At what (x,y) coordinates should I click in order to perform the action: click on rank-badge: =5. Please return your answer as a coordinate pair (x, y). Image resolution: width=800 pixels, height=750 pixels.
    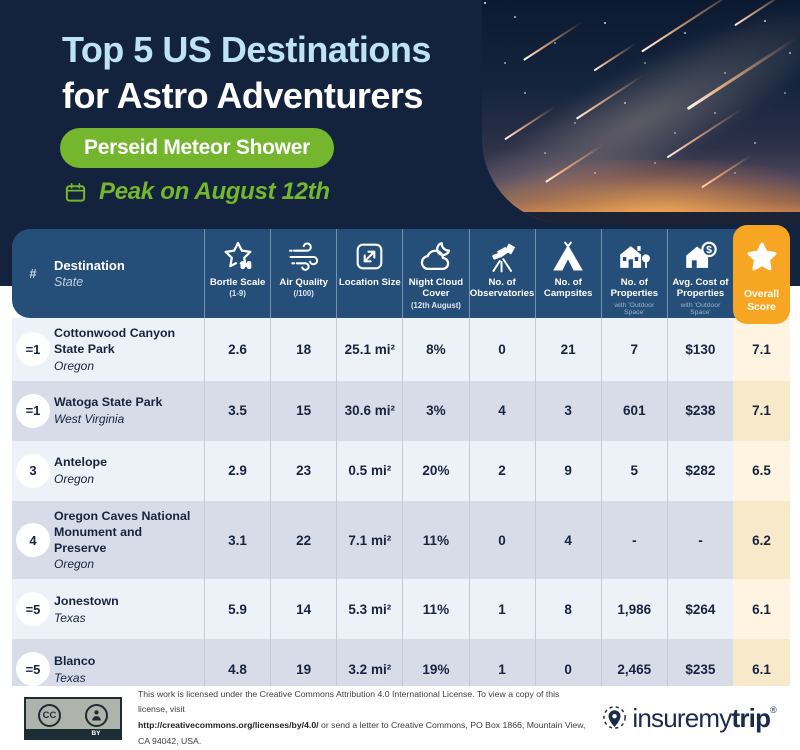
    Looking at the image, I should click on (33, 609).